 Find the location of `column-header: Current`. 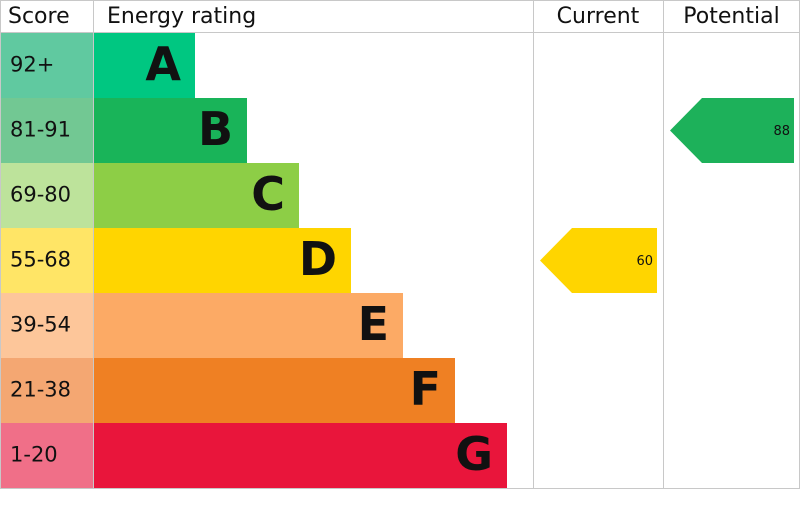

column-header: Current is located at coordinates (598, 16).